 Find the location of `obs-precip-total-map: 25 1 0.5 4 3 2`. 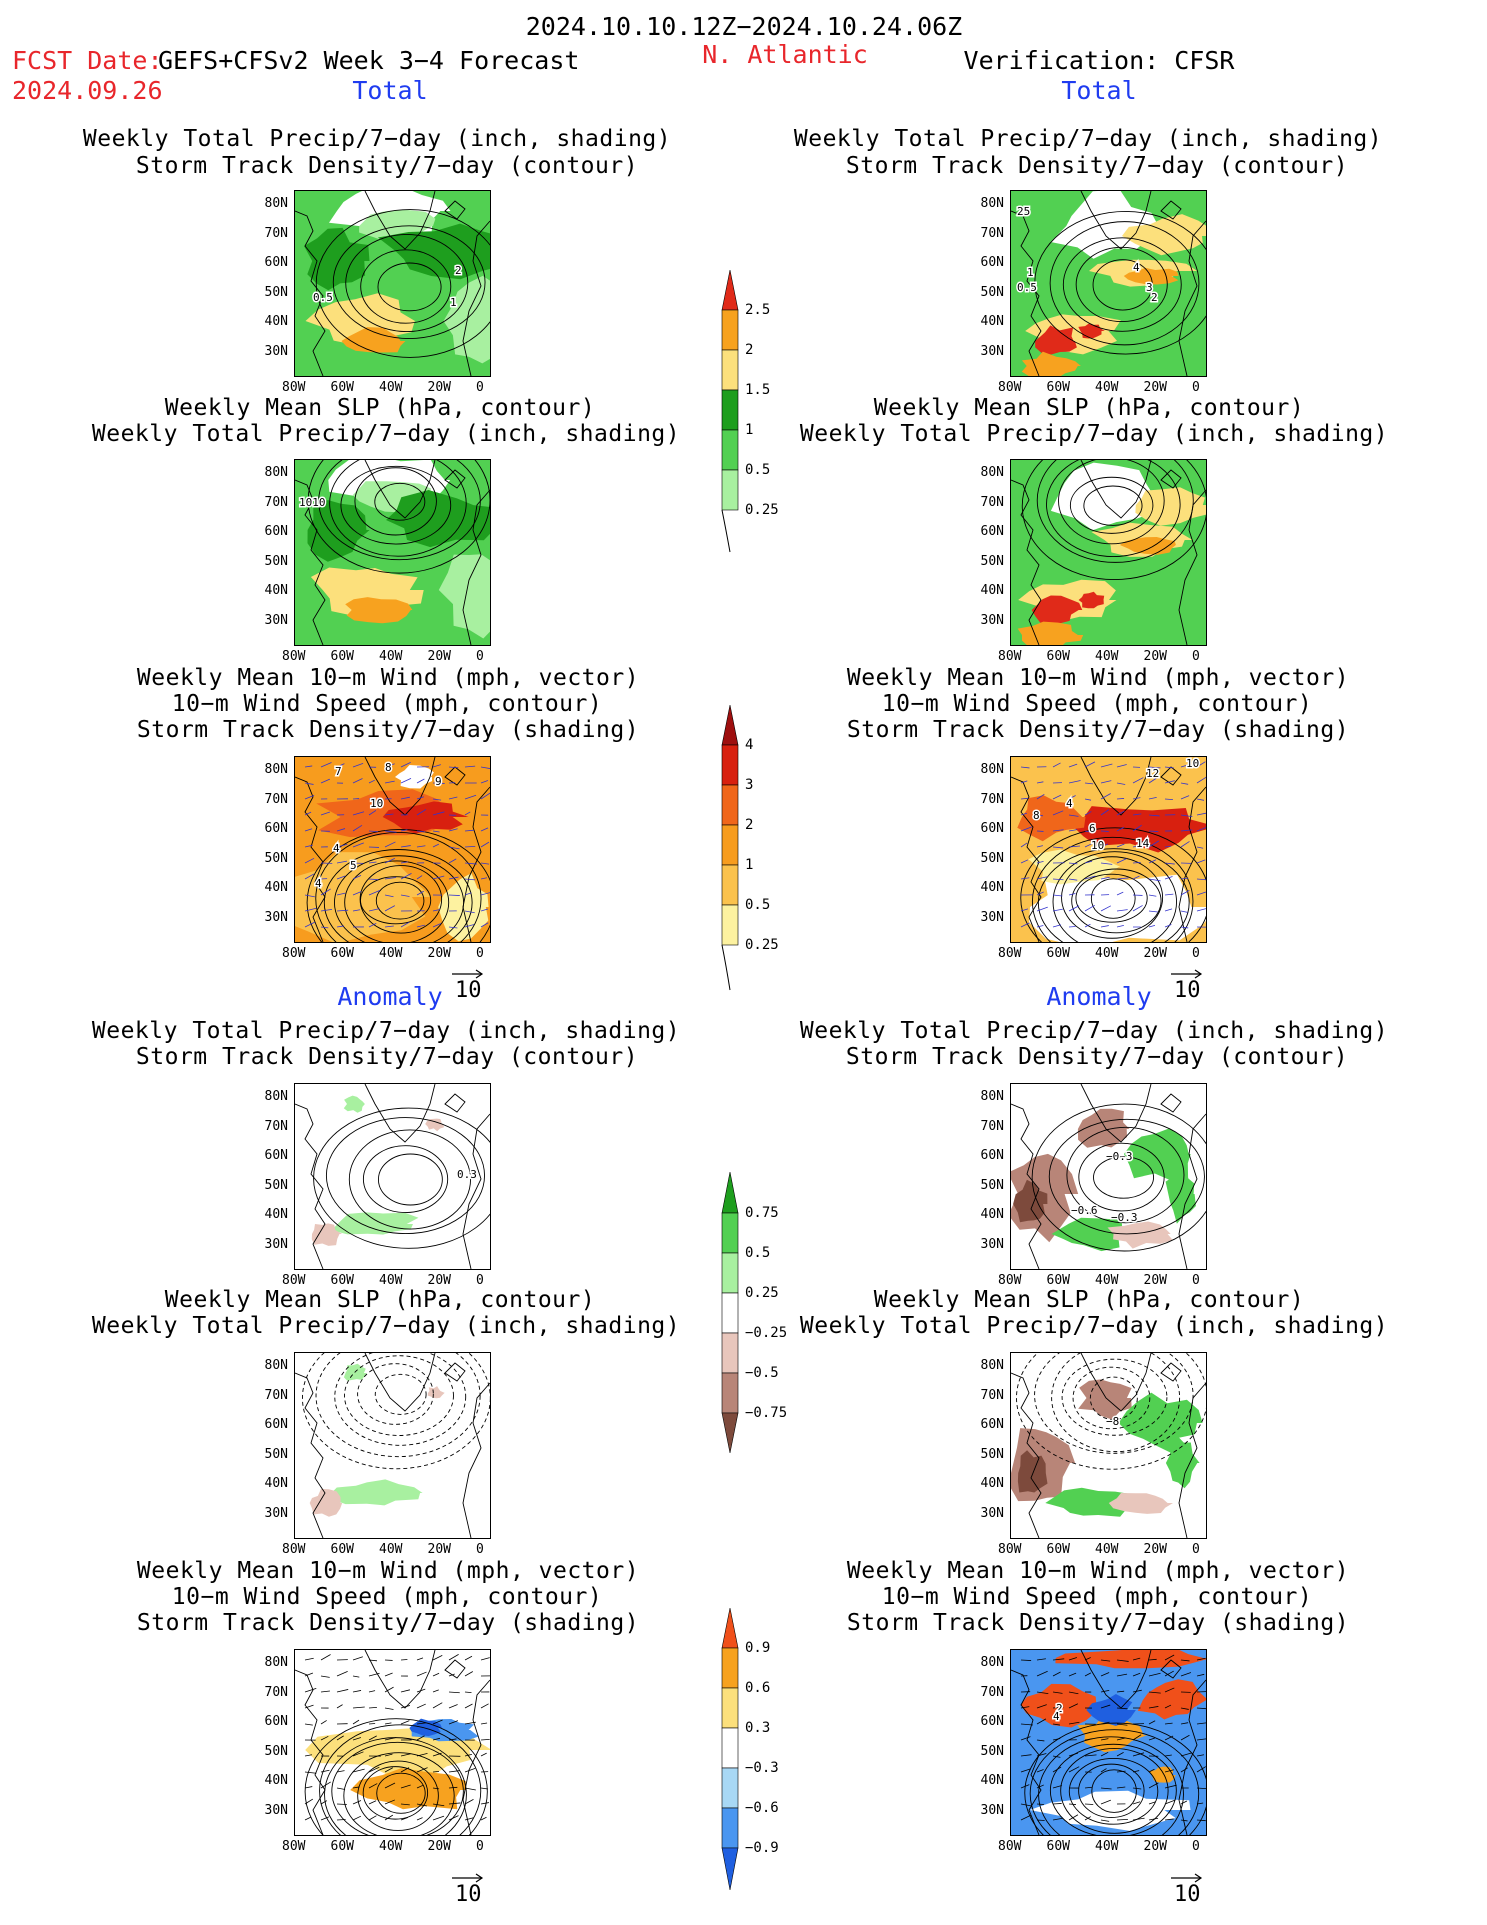

obs-precip-total-map: 25 1 0.5 4 3 2 is located at coordinates (1108, 283).